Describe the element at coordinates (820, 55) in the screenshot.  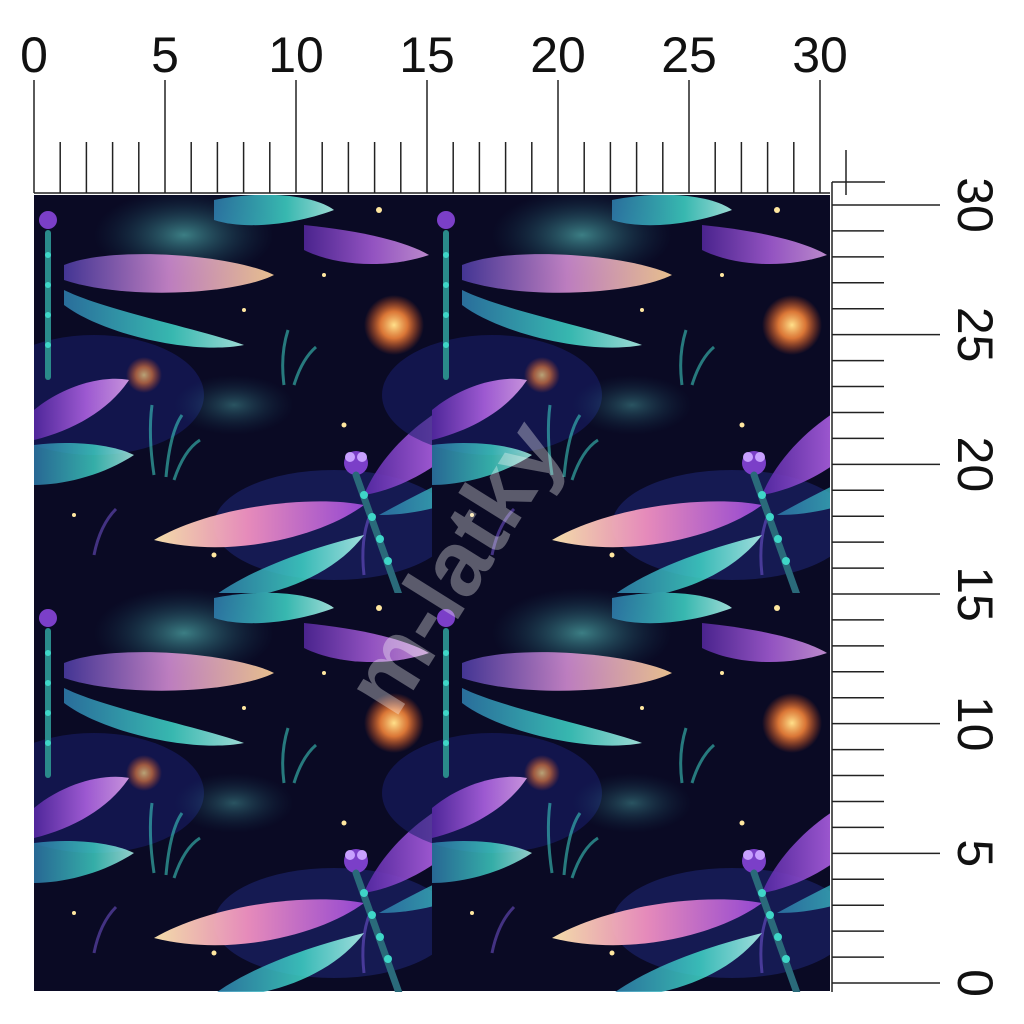
I see `top-tick-label: 30` at that location.